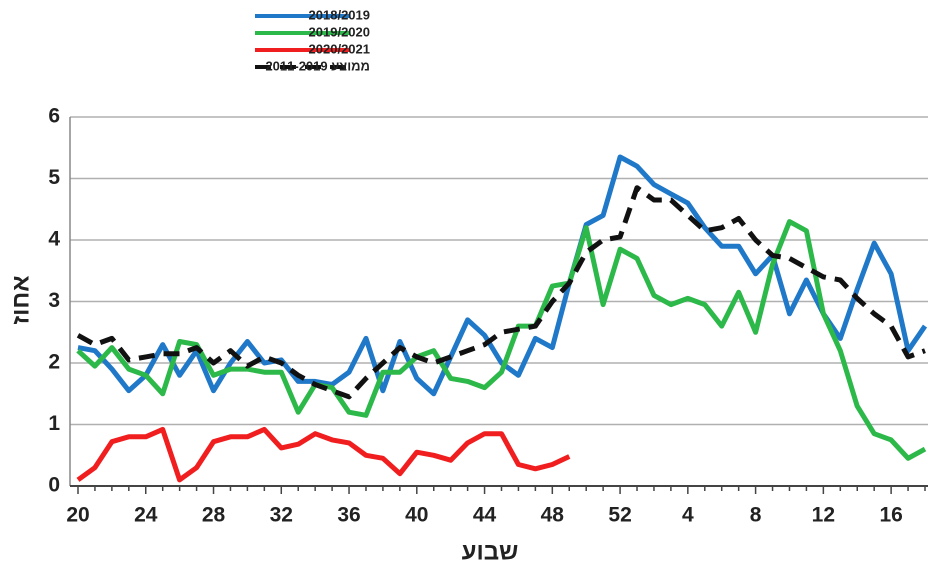 This screenshot has height=570, width=929. Describe the element at coordinates (20, 299) in the screenshot. I see `y-axis-label: אחוז` at that location.